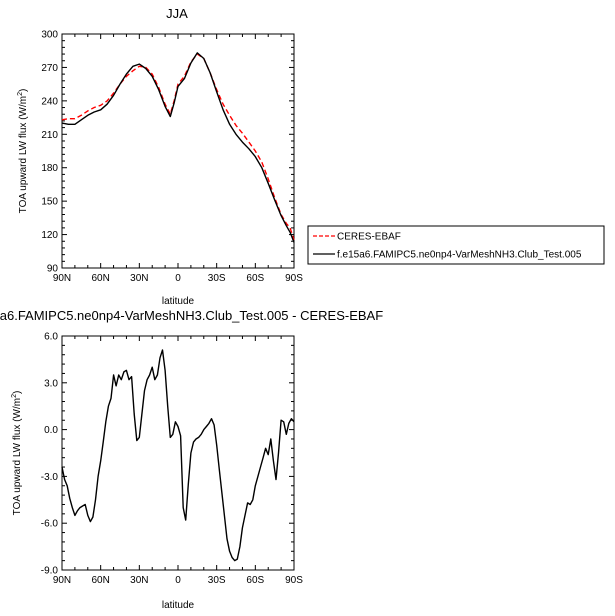 The image size is (615, 616). Describe the element at coordinates (217, 278) in the screenshot. I see `top-xtick-label: 30S` at that location.